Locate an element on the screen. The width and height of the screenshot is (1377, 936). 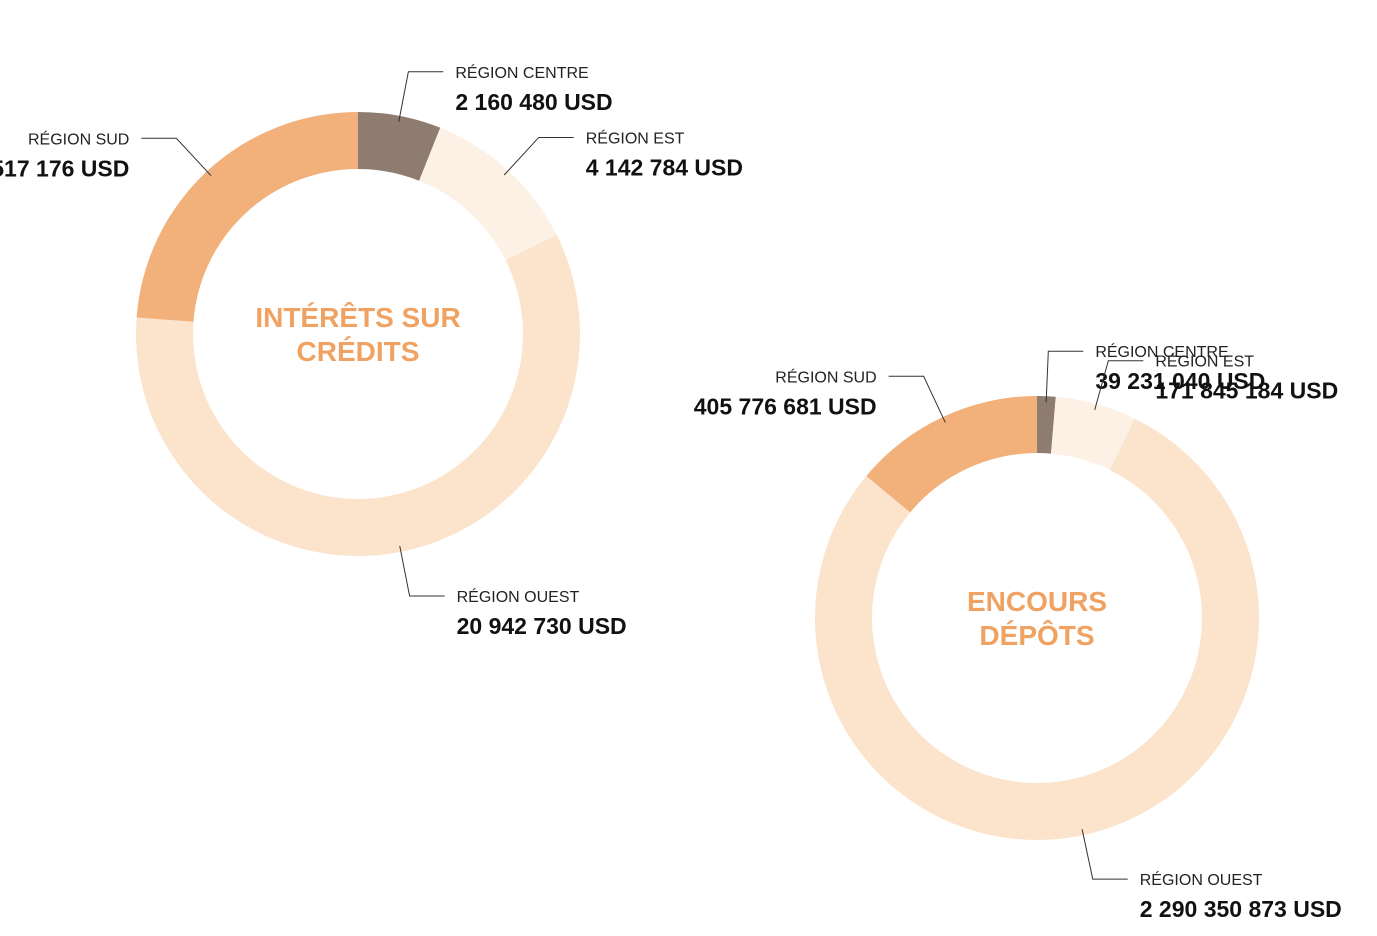
value-label: 39 231 040 USD is located at coordinates (1180, 381).